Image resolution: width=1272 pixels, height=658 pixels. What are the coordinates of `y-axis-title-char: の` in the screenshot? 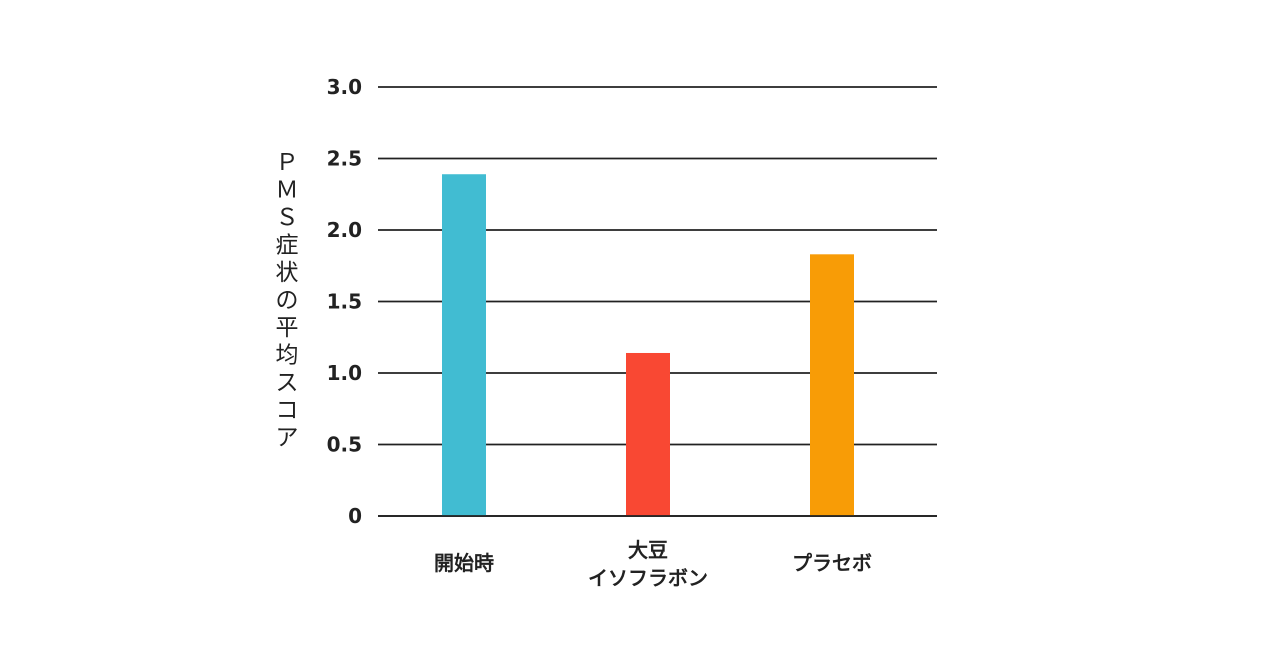 It's located at (287, 301).